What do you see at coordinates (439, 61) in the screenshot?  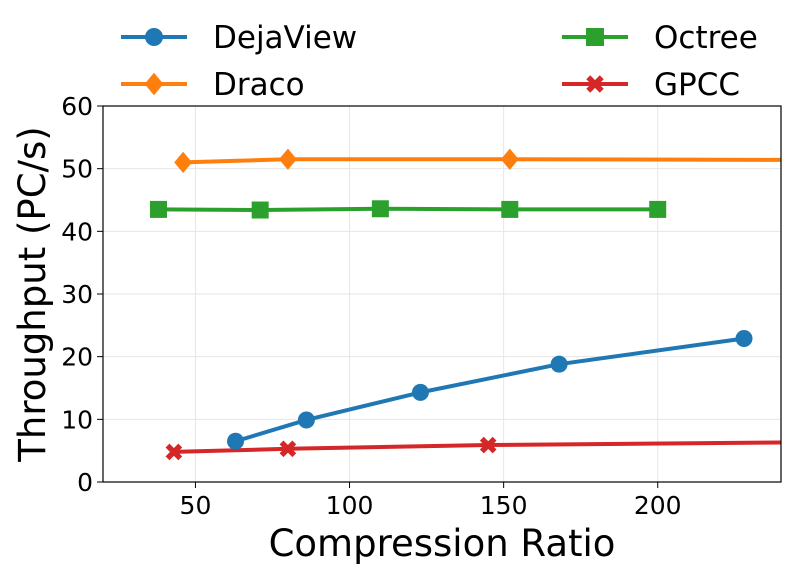 I see `legend: DejaView Draco Octree GPCC` at bounding box center [439, 61].